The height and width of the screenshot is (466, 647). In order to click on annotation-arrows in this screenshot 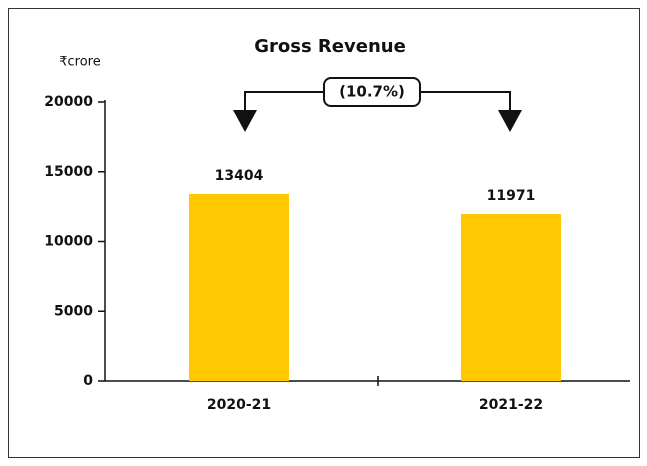, I will do `click(377, 102)`.